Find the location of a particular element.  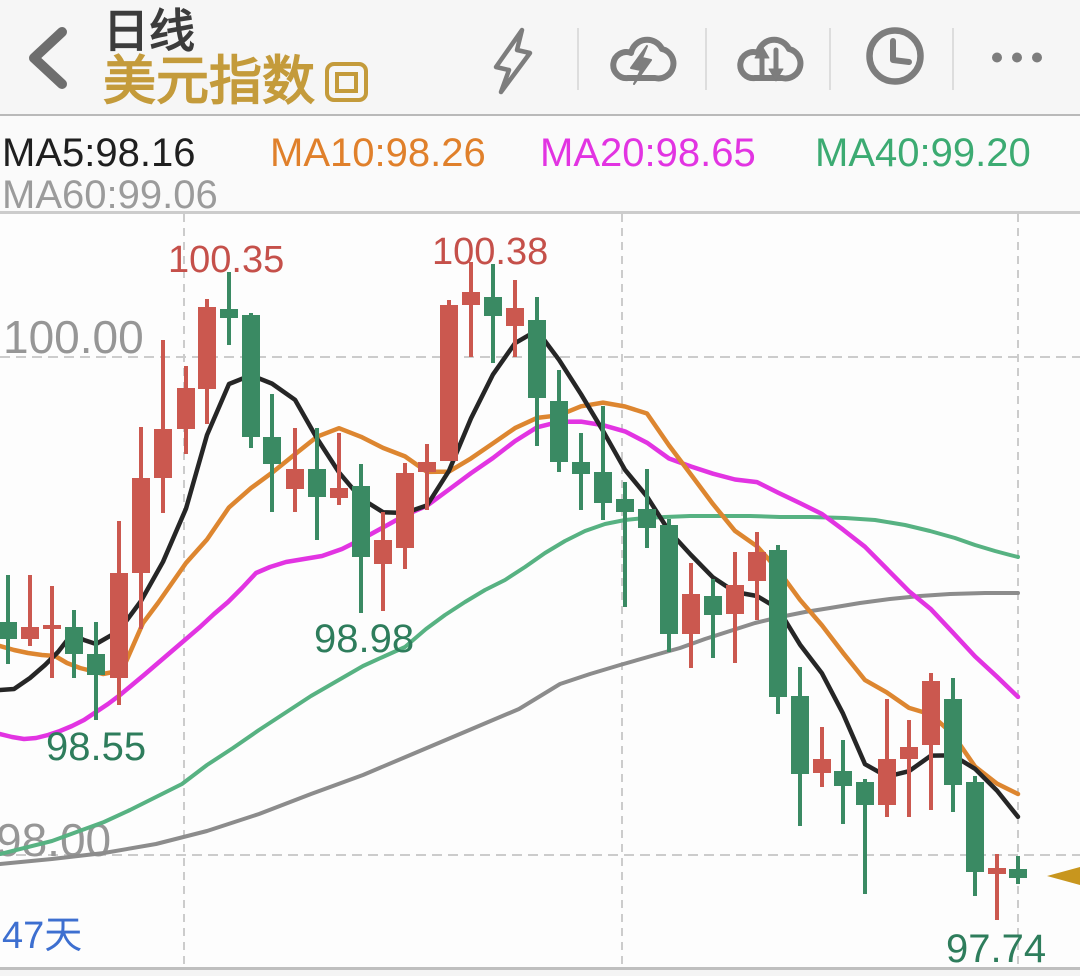

svg-text: 100.00 is located at coordinates (73, 337).